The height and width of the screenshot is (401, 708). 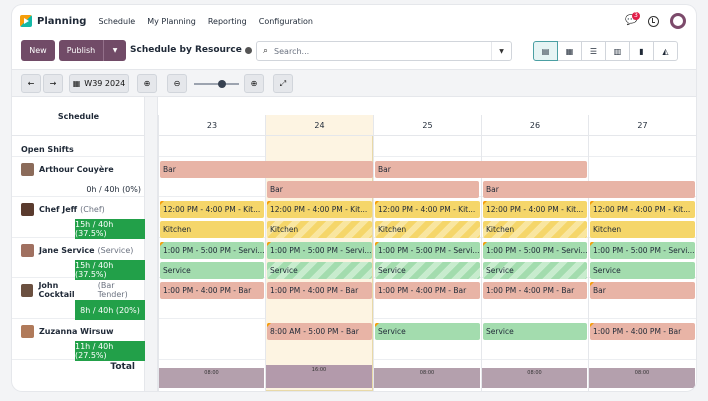 I want to click on hours-summary: 15h / 40h (37.5%), so click(x=110, y=229).